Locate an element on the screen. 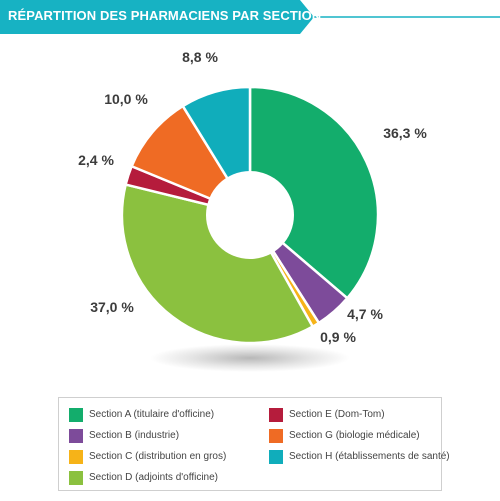 The height and width of the screenshot is (501, 500). legend-label: Section A (titulaire d'officine) is located at coordinates (152, 414).